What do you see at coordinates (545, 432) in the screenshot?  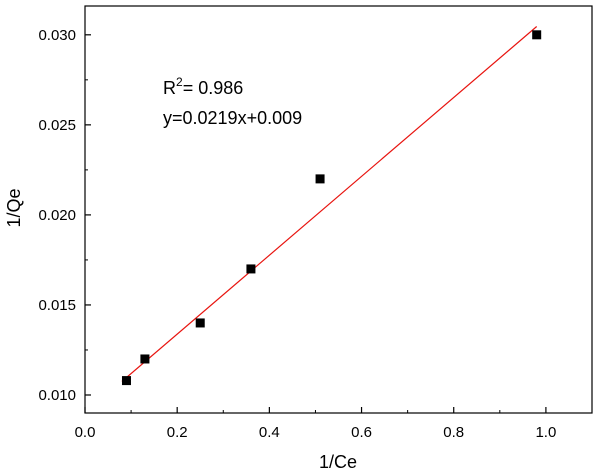 I see `x-tick-label: 1.0` at bounding box center [545, 432].